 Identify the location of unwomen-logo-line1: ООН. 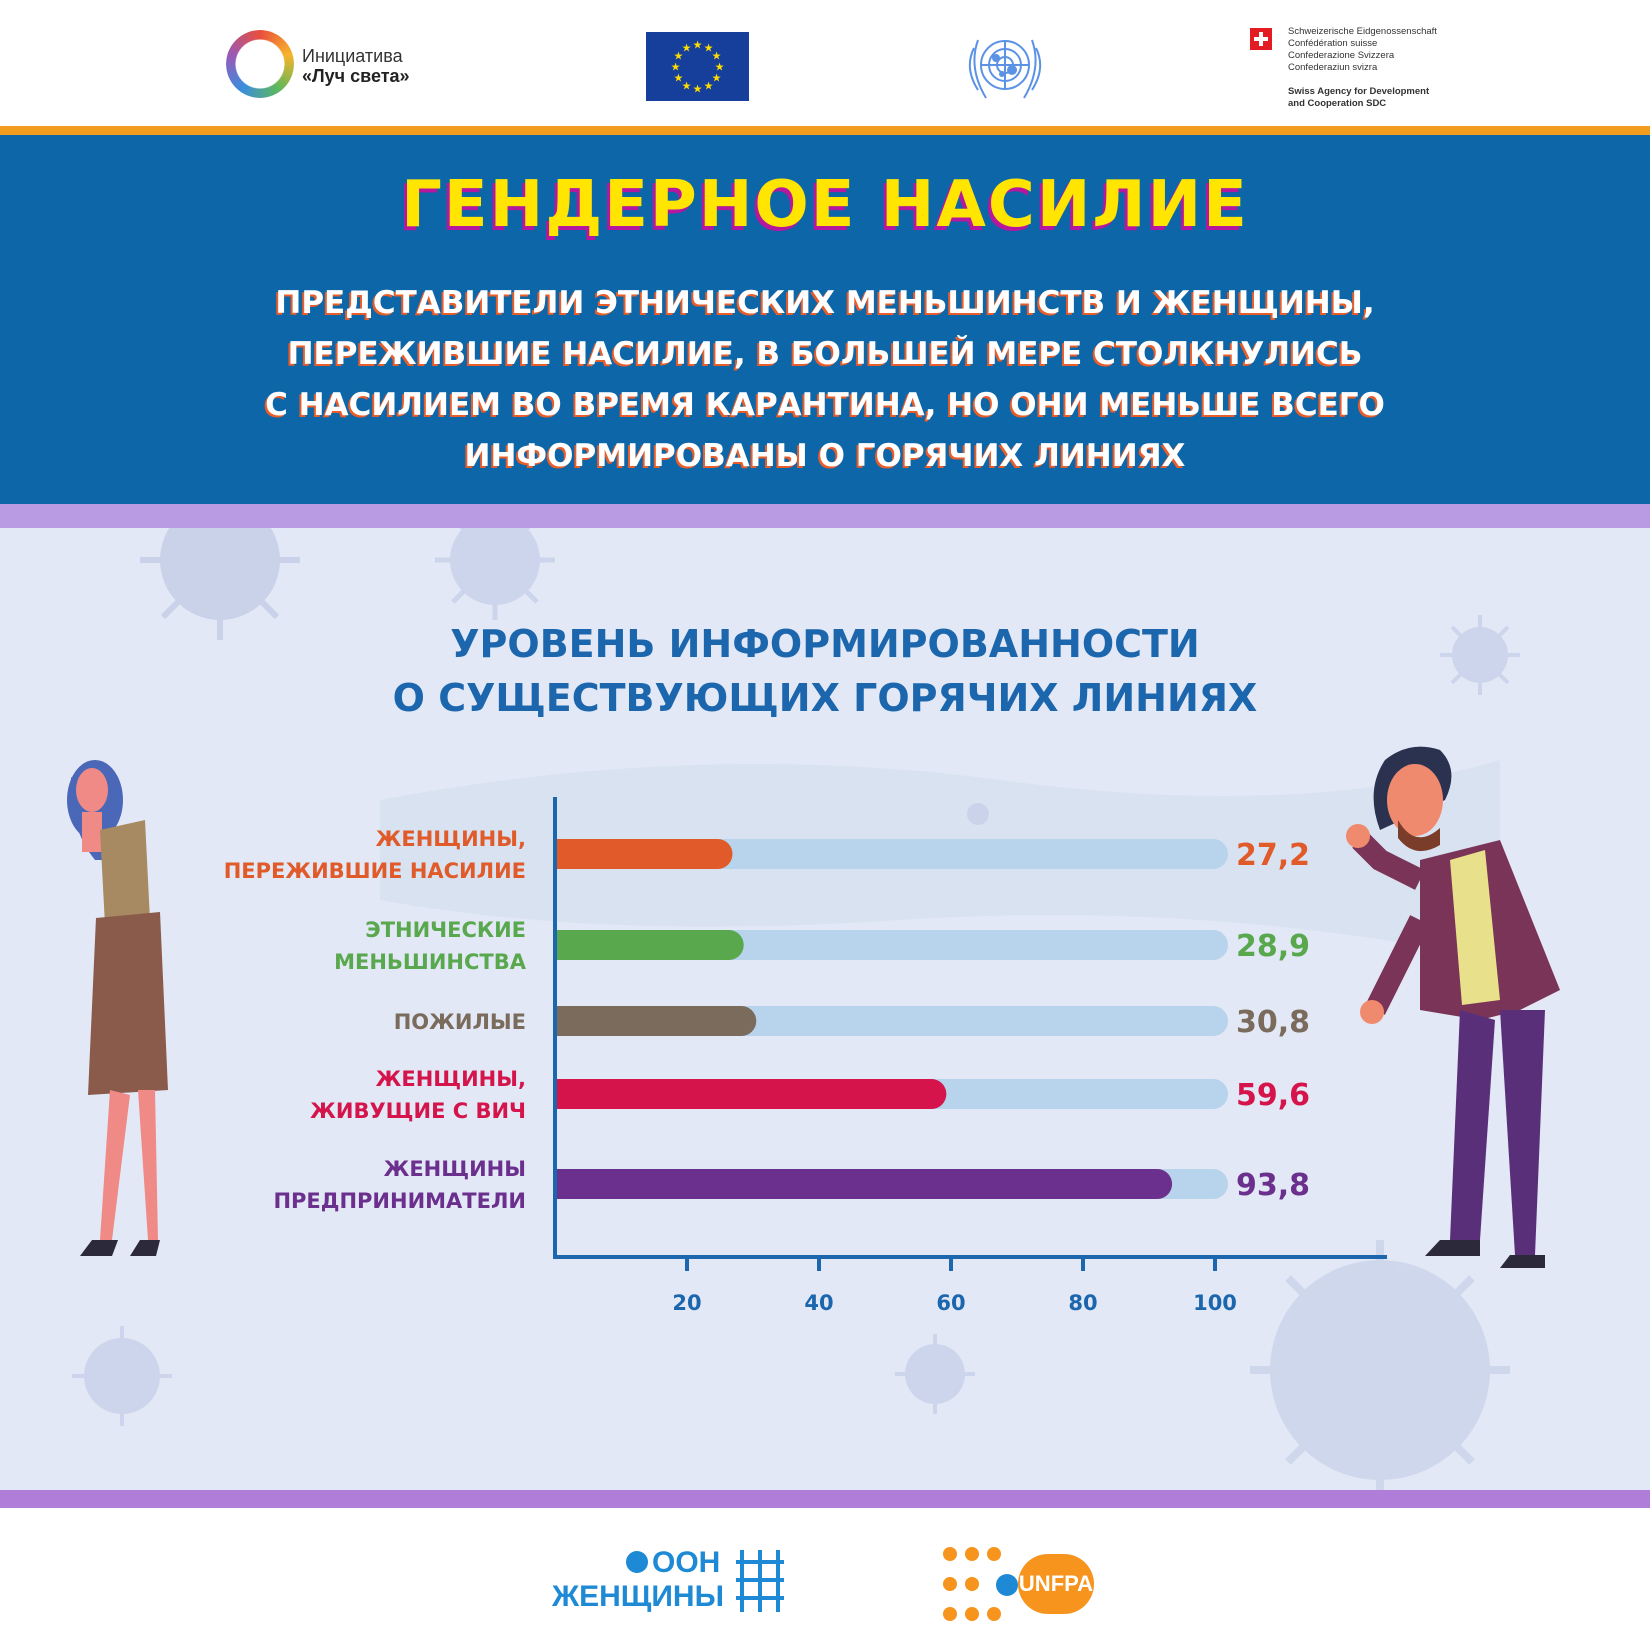
(686, 1562).